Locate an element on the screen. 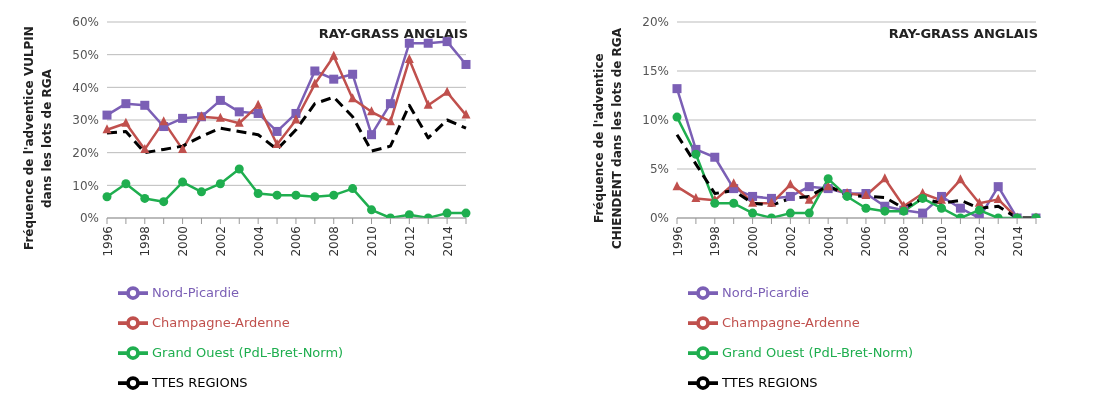  y-tick-label: 50% is located at coordinates (85, 54).